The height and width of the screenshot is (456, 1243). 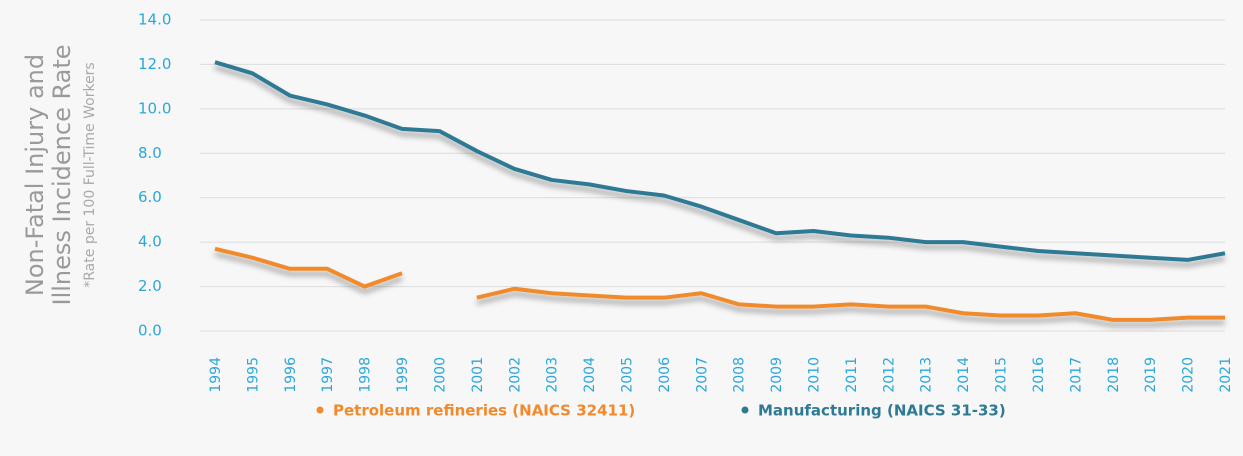 What do you see at coordinates (62, 174) in the screenshot?
I see `y-axis-title: Illness Incidence Rate` at bounding box center [62, 174].